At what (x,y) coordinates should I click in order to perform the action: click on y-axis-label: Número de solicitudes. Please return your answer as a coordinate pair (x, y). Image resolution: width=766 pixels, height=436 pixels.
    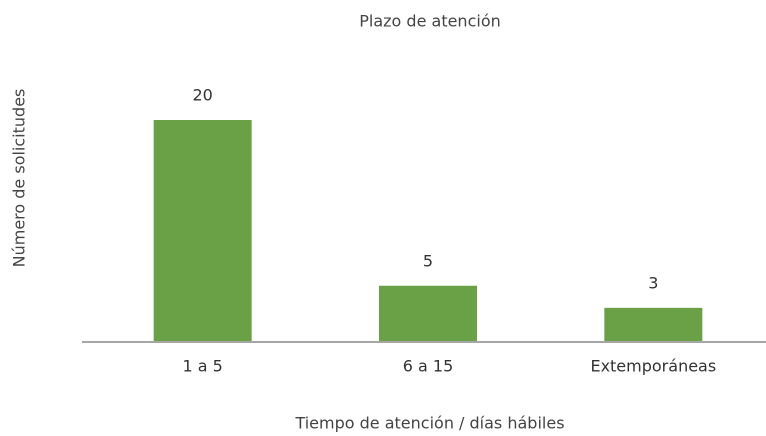
    Looking at the image, I should click on (19, 178).